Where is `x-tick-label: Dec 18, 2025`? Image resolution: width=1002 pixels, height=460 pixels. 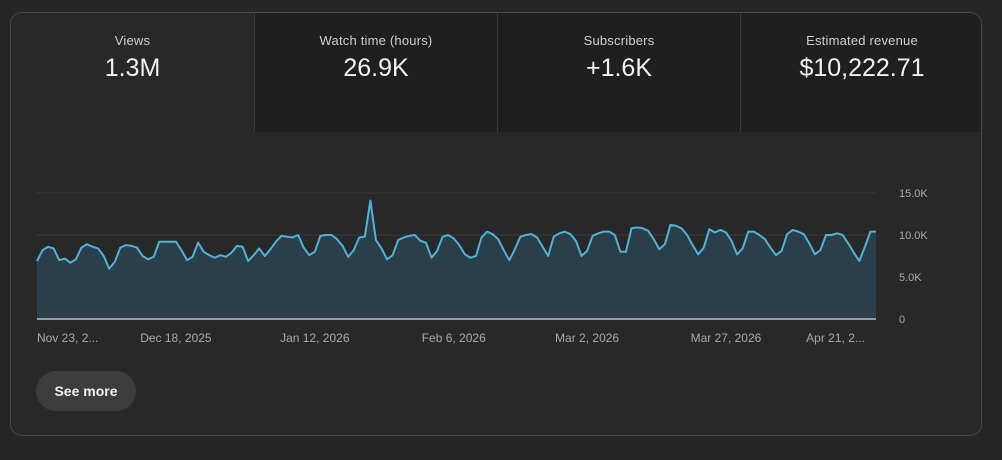 x-tick-label: Dec 18, 2025 is located at coordinates (176, 338).